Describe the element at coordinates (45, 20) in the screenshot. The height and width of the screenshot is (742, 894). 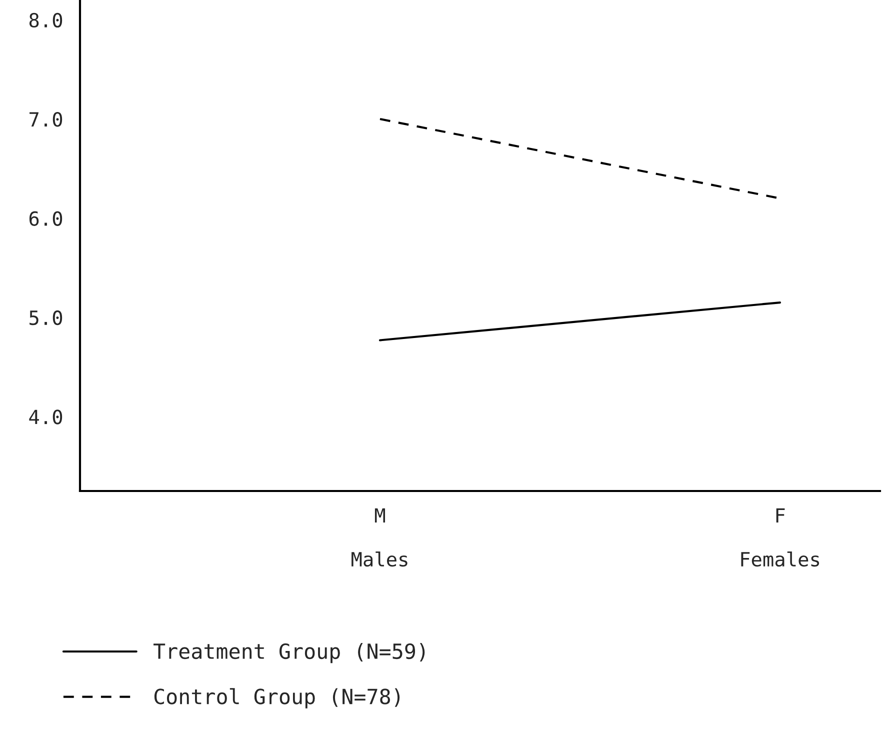
I see `y-tick-label: 8.0` at that location.